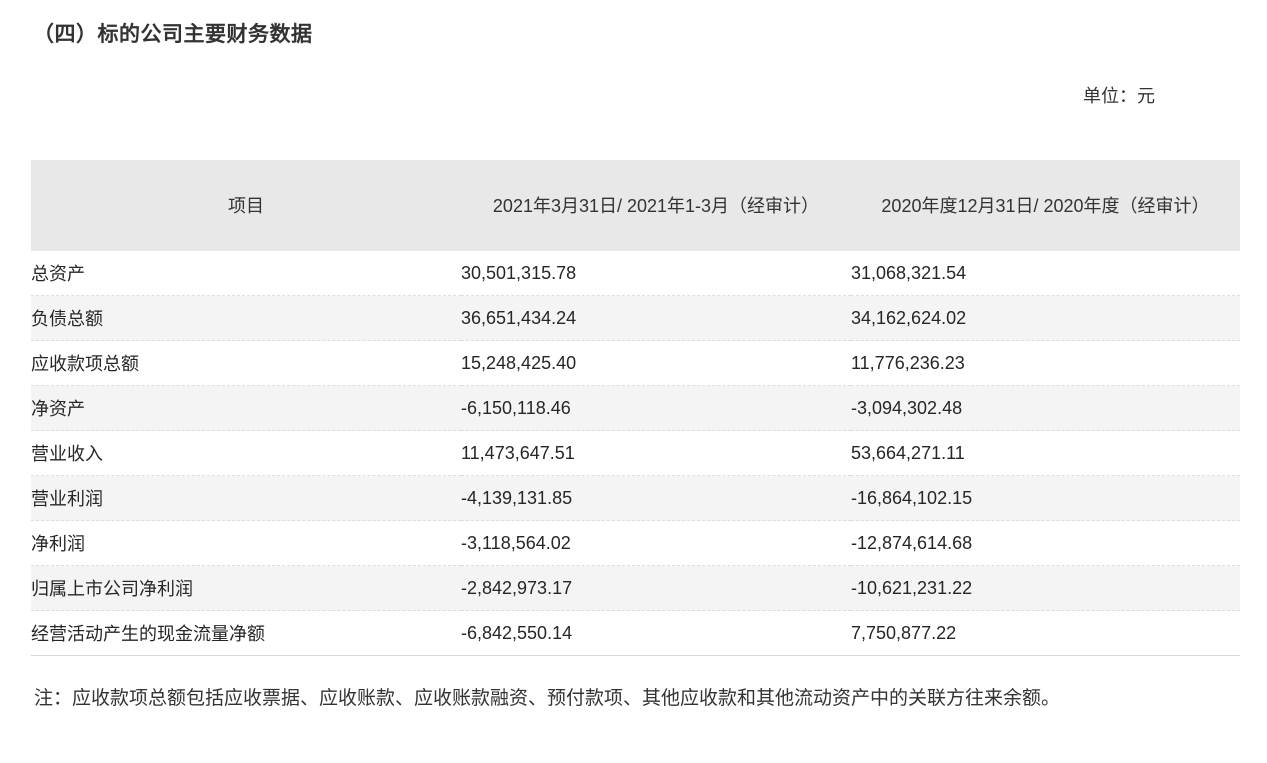 This screenshot has height=763, width=1267. I want to click on column-header-item: 项目, so click(246, 205).